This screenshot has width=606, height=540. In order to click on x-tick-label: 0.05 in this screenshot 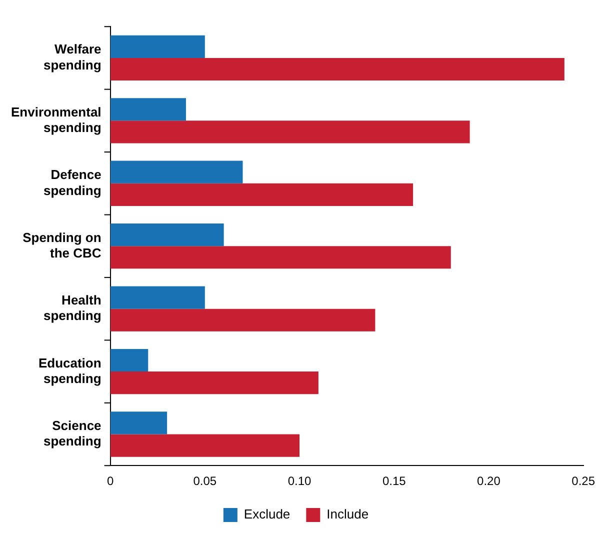, I will do `click(205, 481)`.